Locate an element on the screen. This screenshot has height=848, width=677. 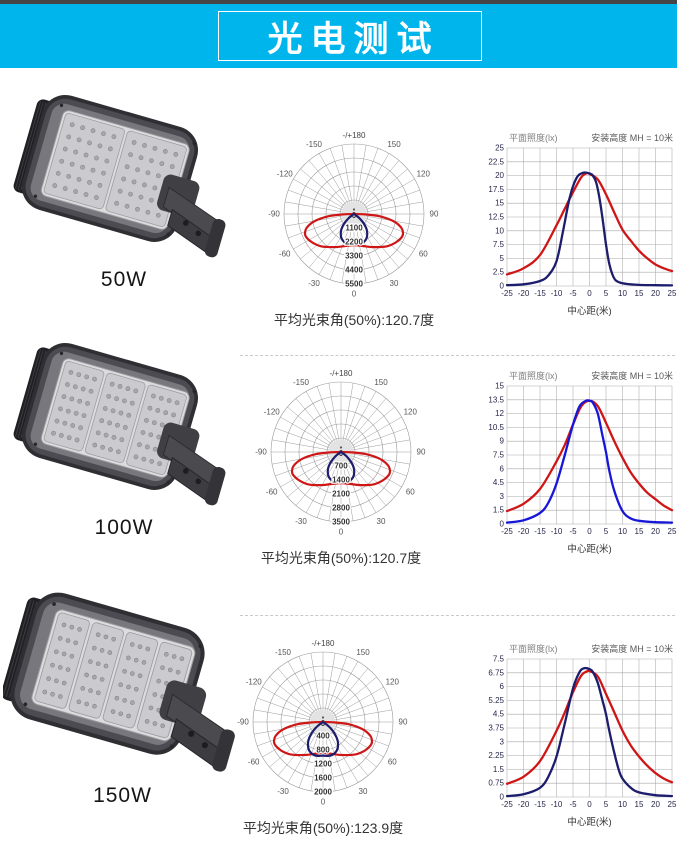
svg-text: 3300 is located at coordinates (354, 256).